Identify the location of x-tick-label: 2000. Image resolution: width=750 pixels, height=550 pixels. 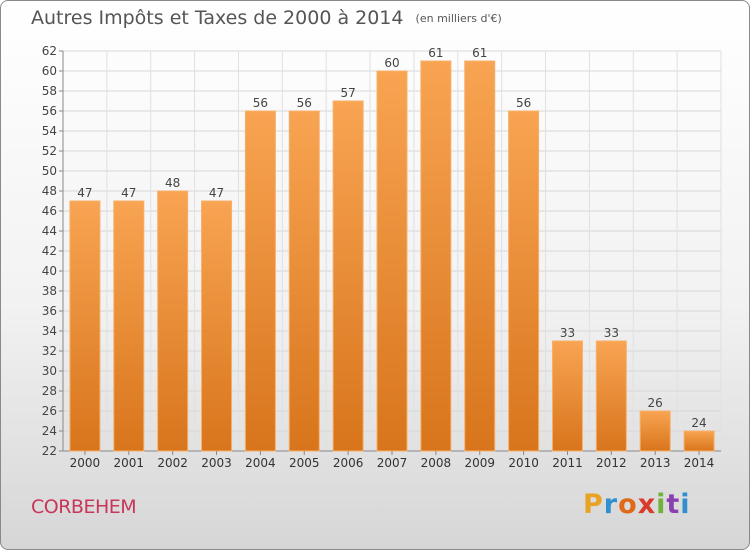
(85, 463).